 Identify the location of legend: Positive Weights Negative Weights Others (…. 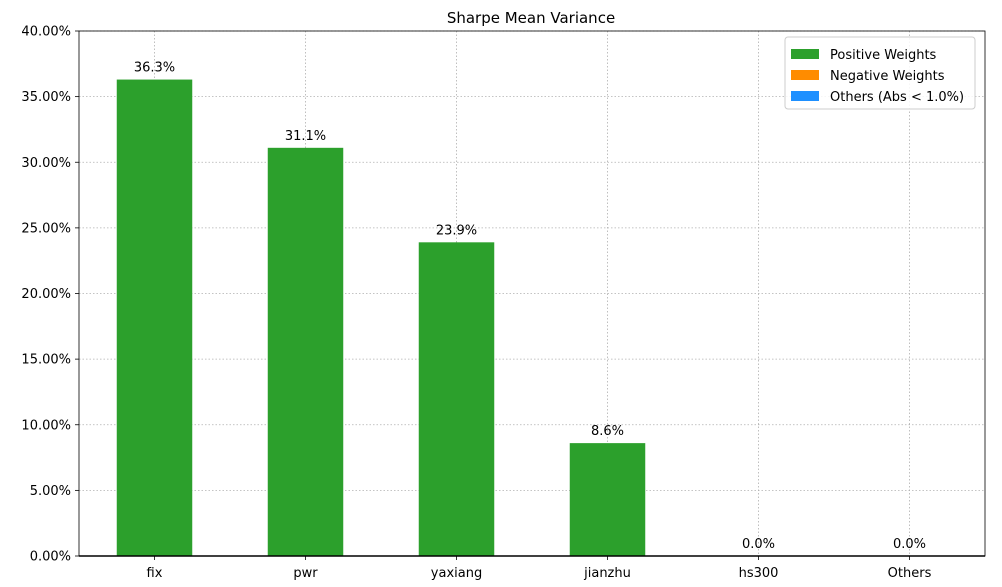
(880, 73).